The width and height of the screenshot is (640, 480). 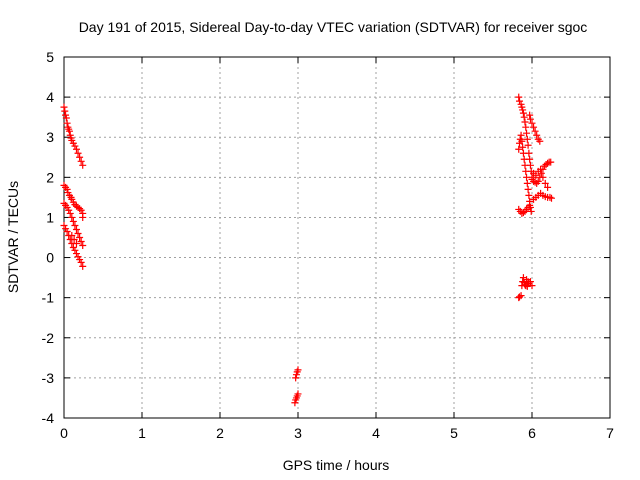 What do you see at coordinates (48, 338) in the screenshot?
I see `y-tick-label: -2` at bounding box center [48, 338].